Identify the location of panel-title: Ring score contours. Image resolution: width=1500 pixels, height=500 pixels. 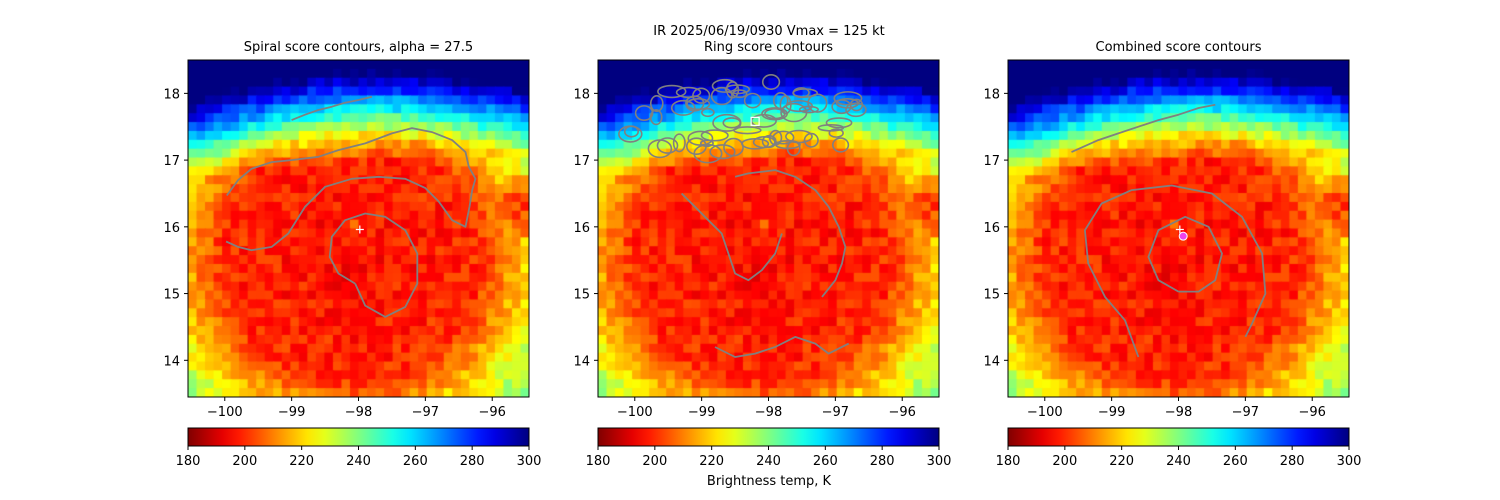
(768, 47).